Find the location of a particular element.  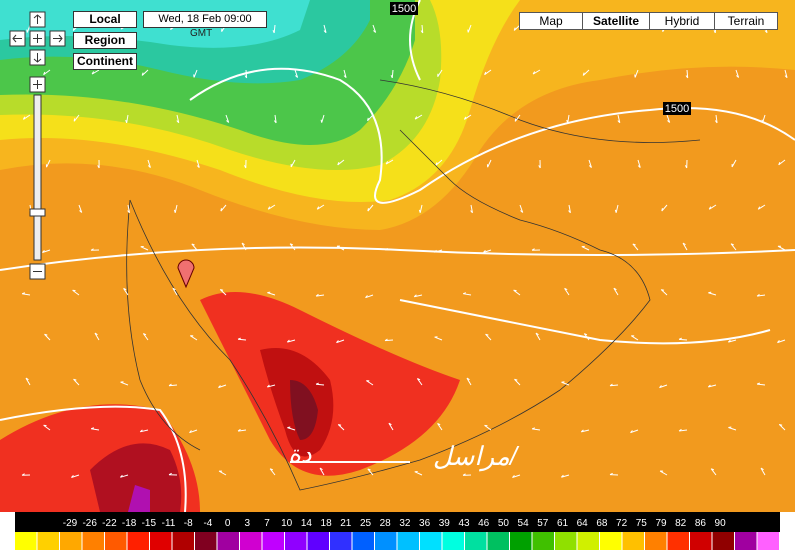

nav-control is located at coordinates (37, 145).